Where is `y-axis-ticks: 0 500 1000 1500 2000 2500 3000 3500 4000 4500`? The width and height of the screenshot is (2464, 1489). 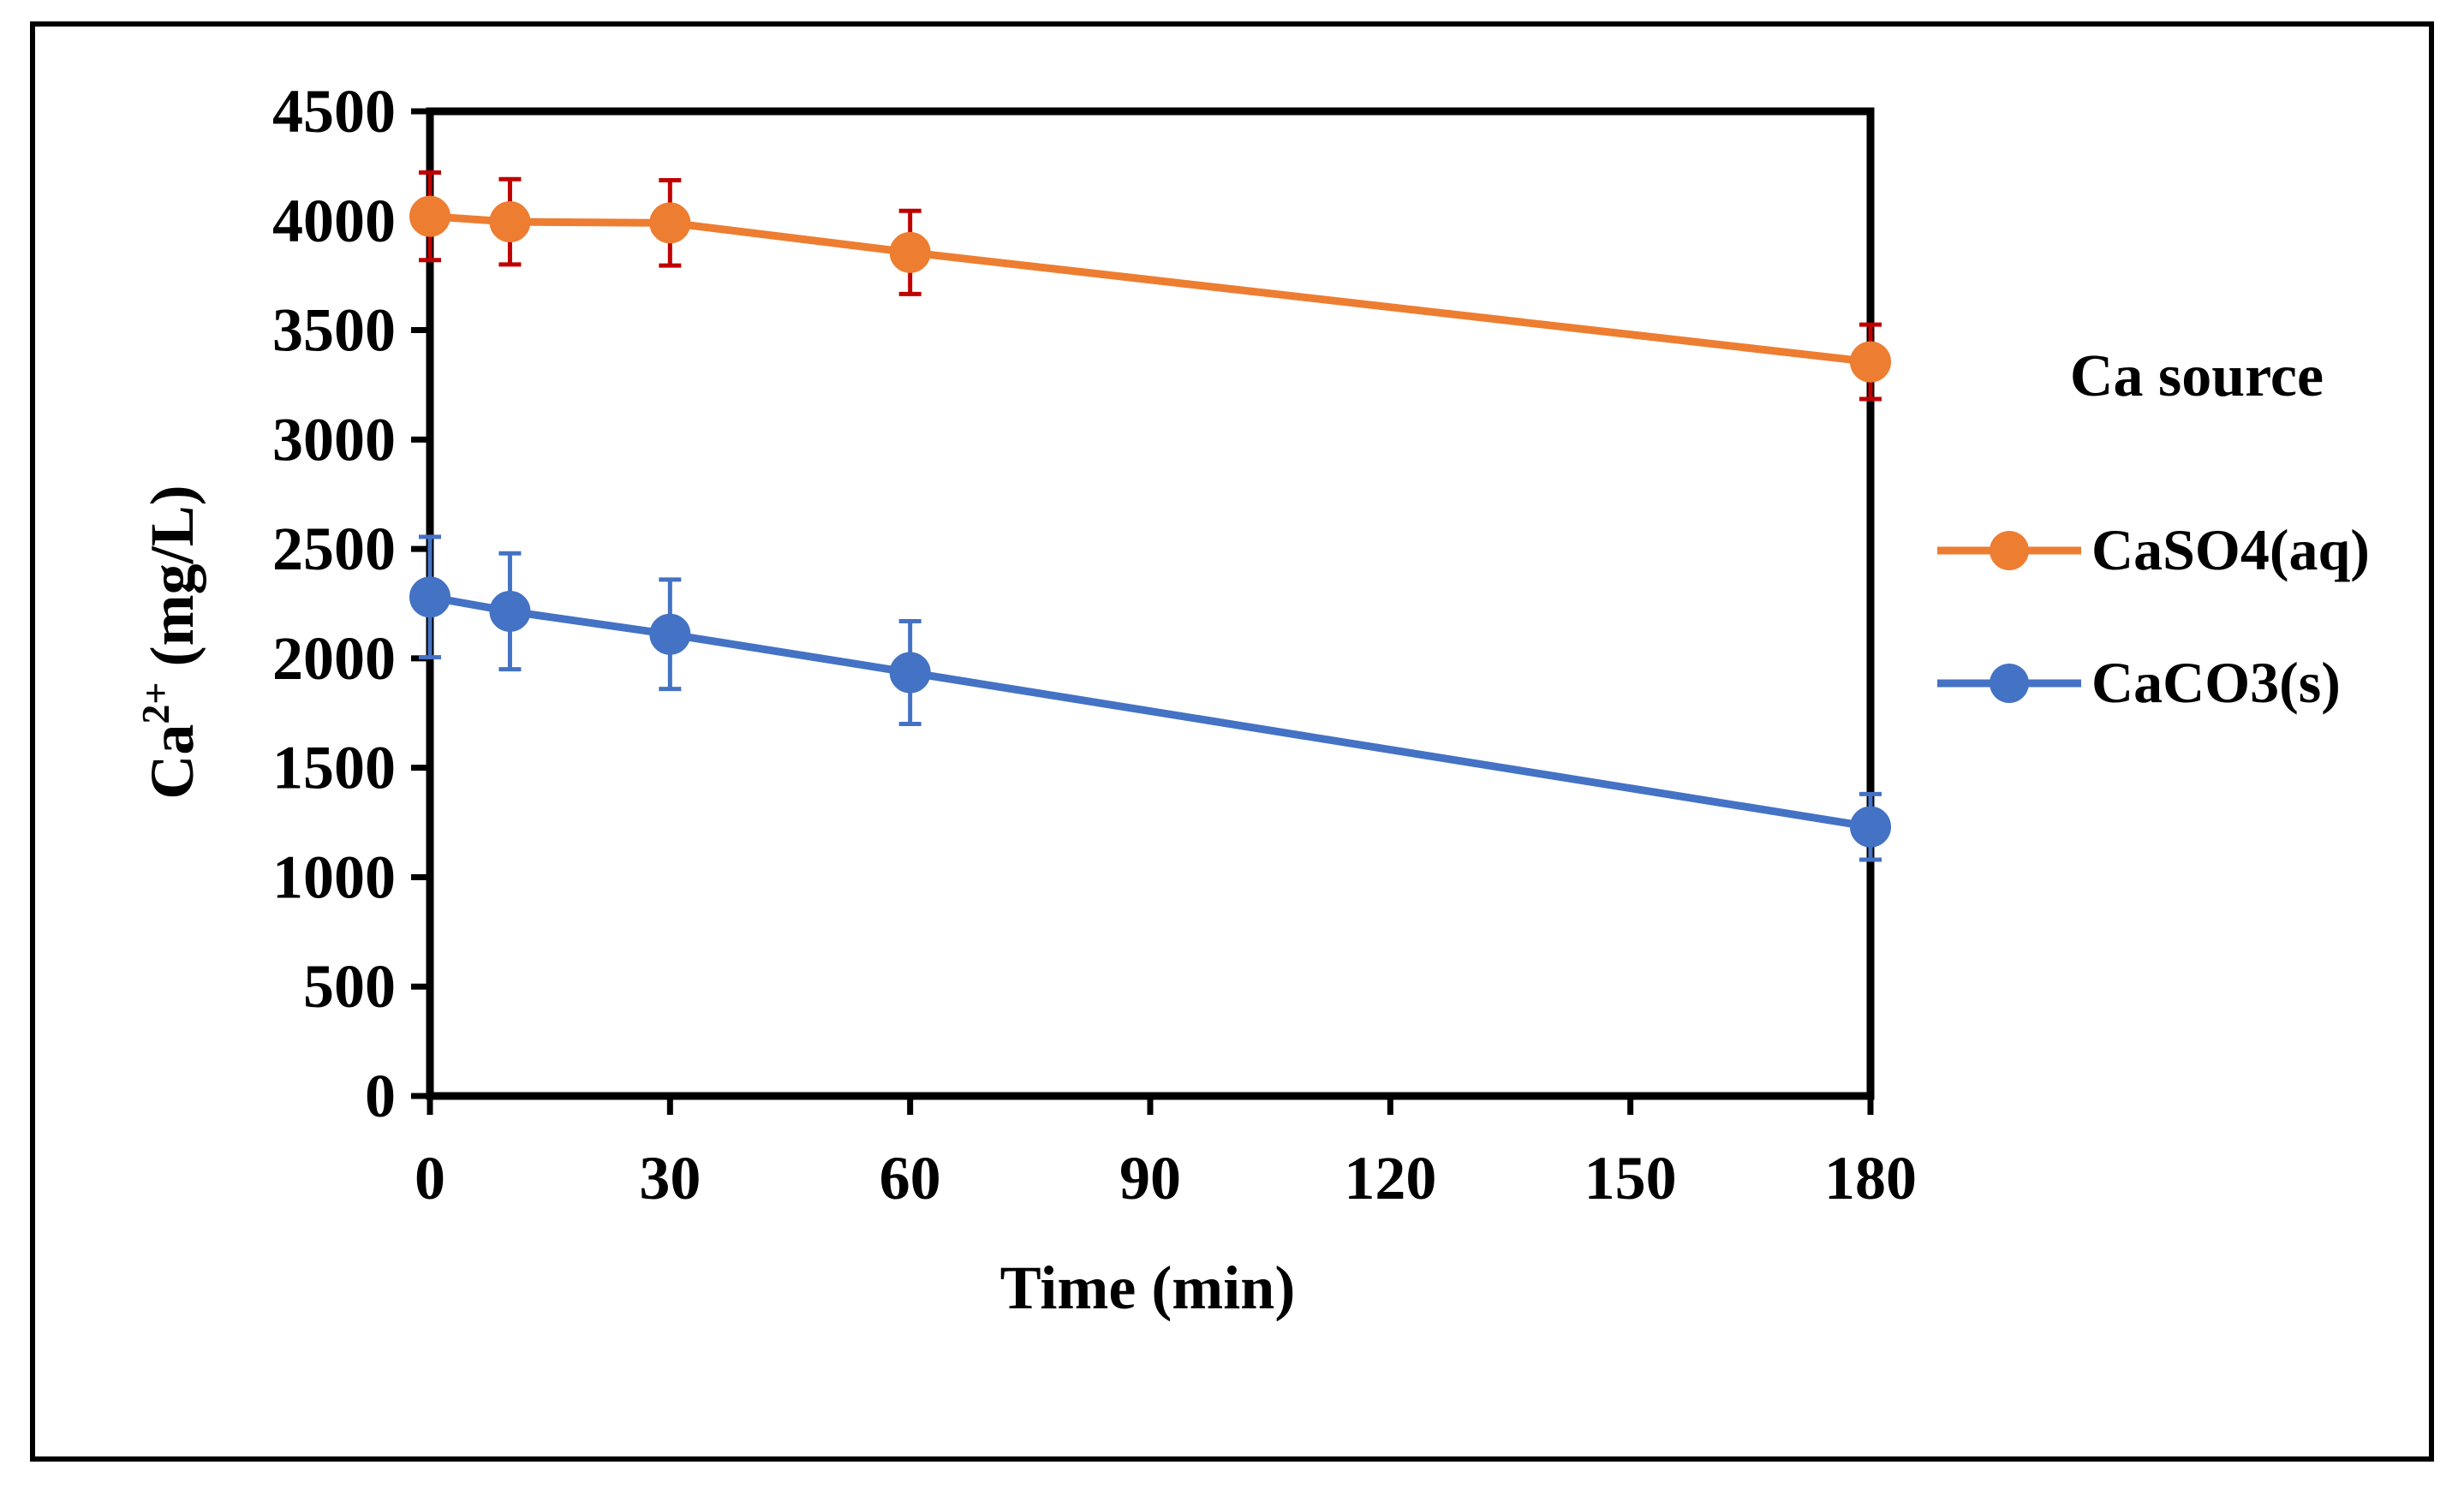
y-axis-ticks: 0 500 1000 1500 2000 2500 3000 3500 4000 4500 is located at coordinates (351, 603).